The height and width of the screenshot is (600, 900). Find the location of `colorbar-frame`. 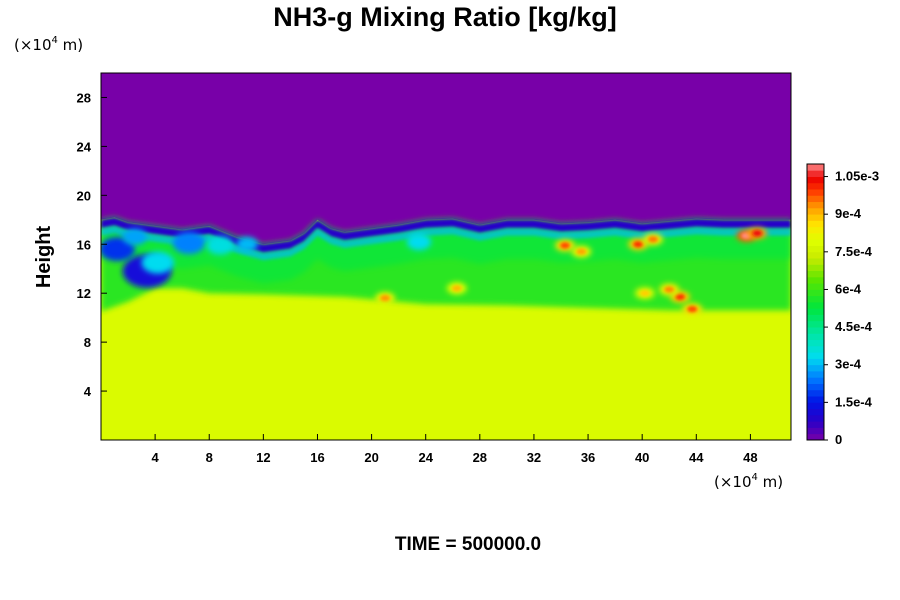

colorbar-frame is located at coordinates (815, 302).